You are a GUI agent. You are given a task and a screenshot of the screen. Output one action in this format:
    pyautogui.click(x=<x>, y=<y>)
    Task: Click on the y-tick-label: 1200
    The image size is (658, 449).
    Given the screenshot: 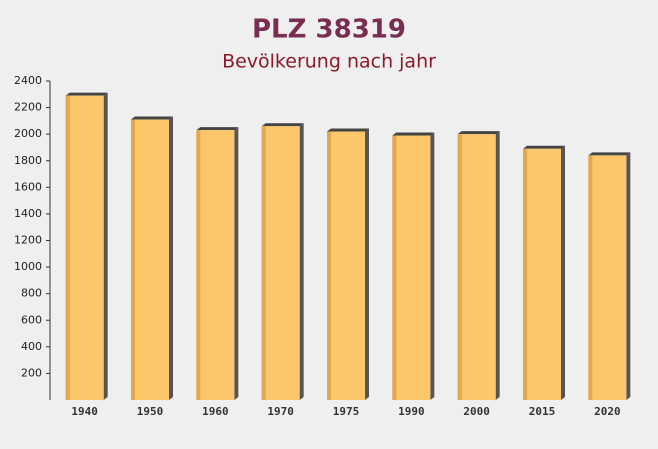 What is the action you would take?
    pyautogui.click(x=28, y=240)
    